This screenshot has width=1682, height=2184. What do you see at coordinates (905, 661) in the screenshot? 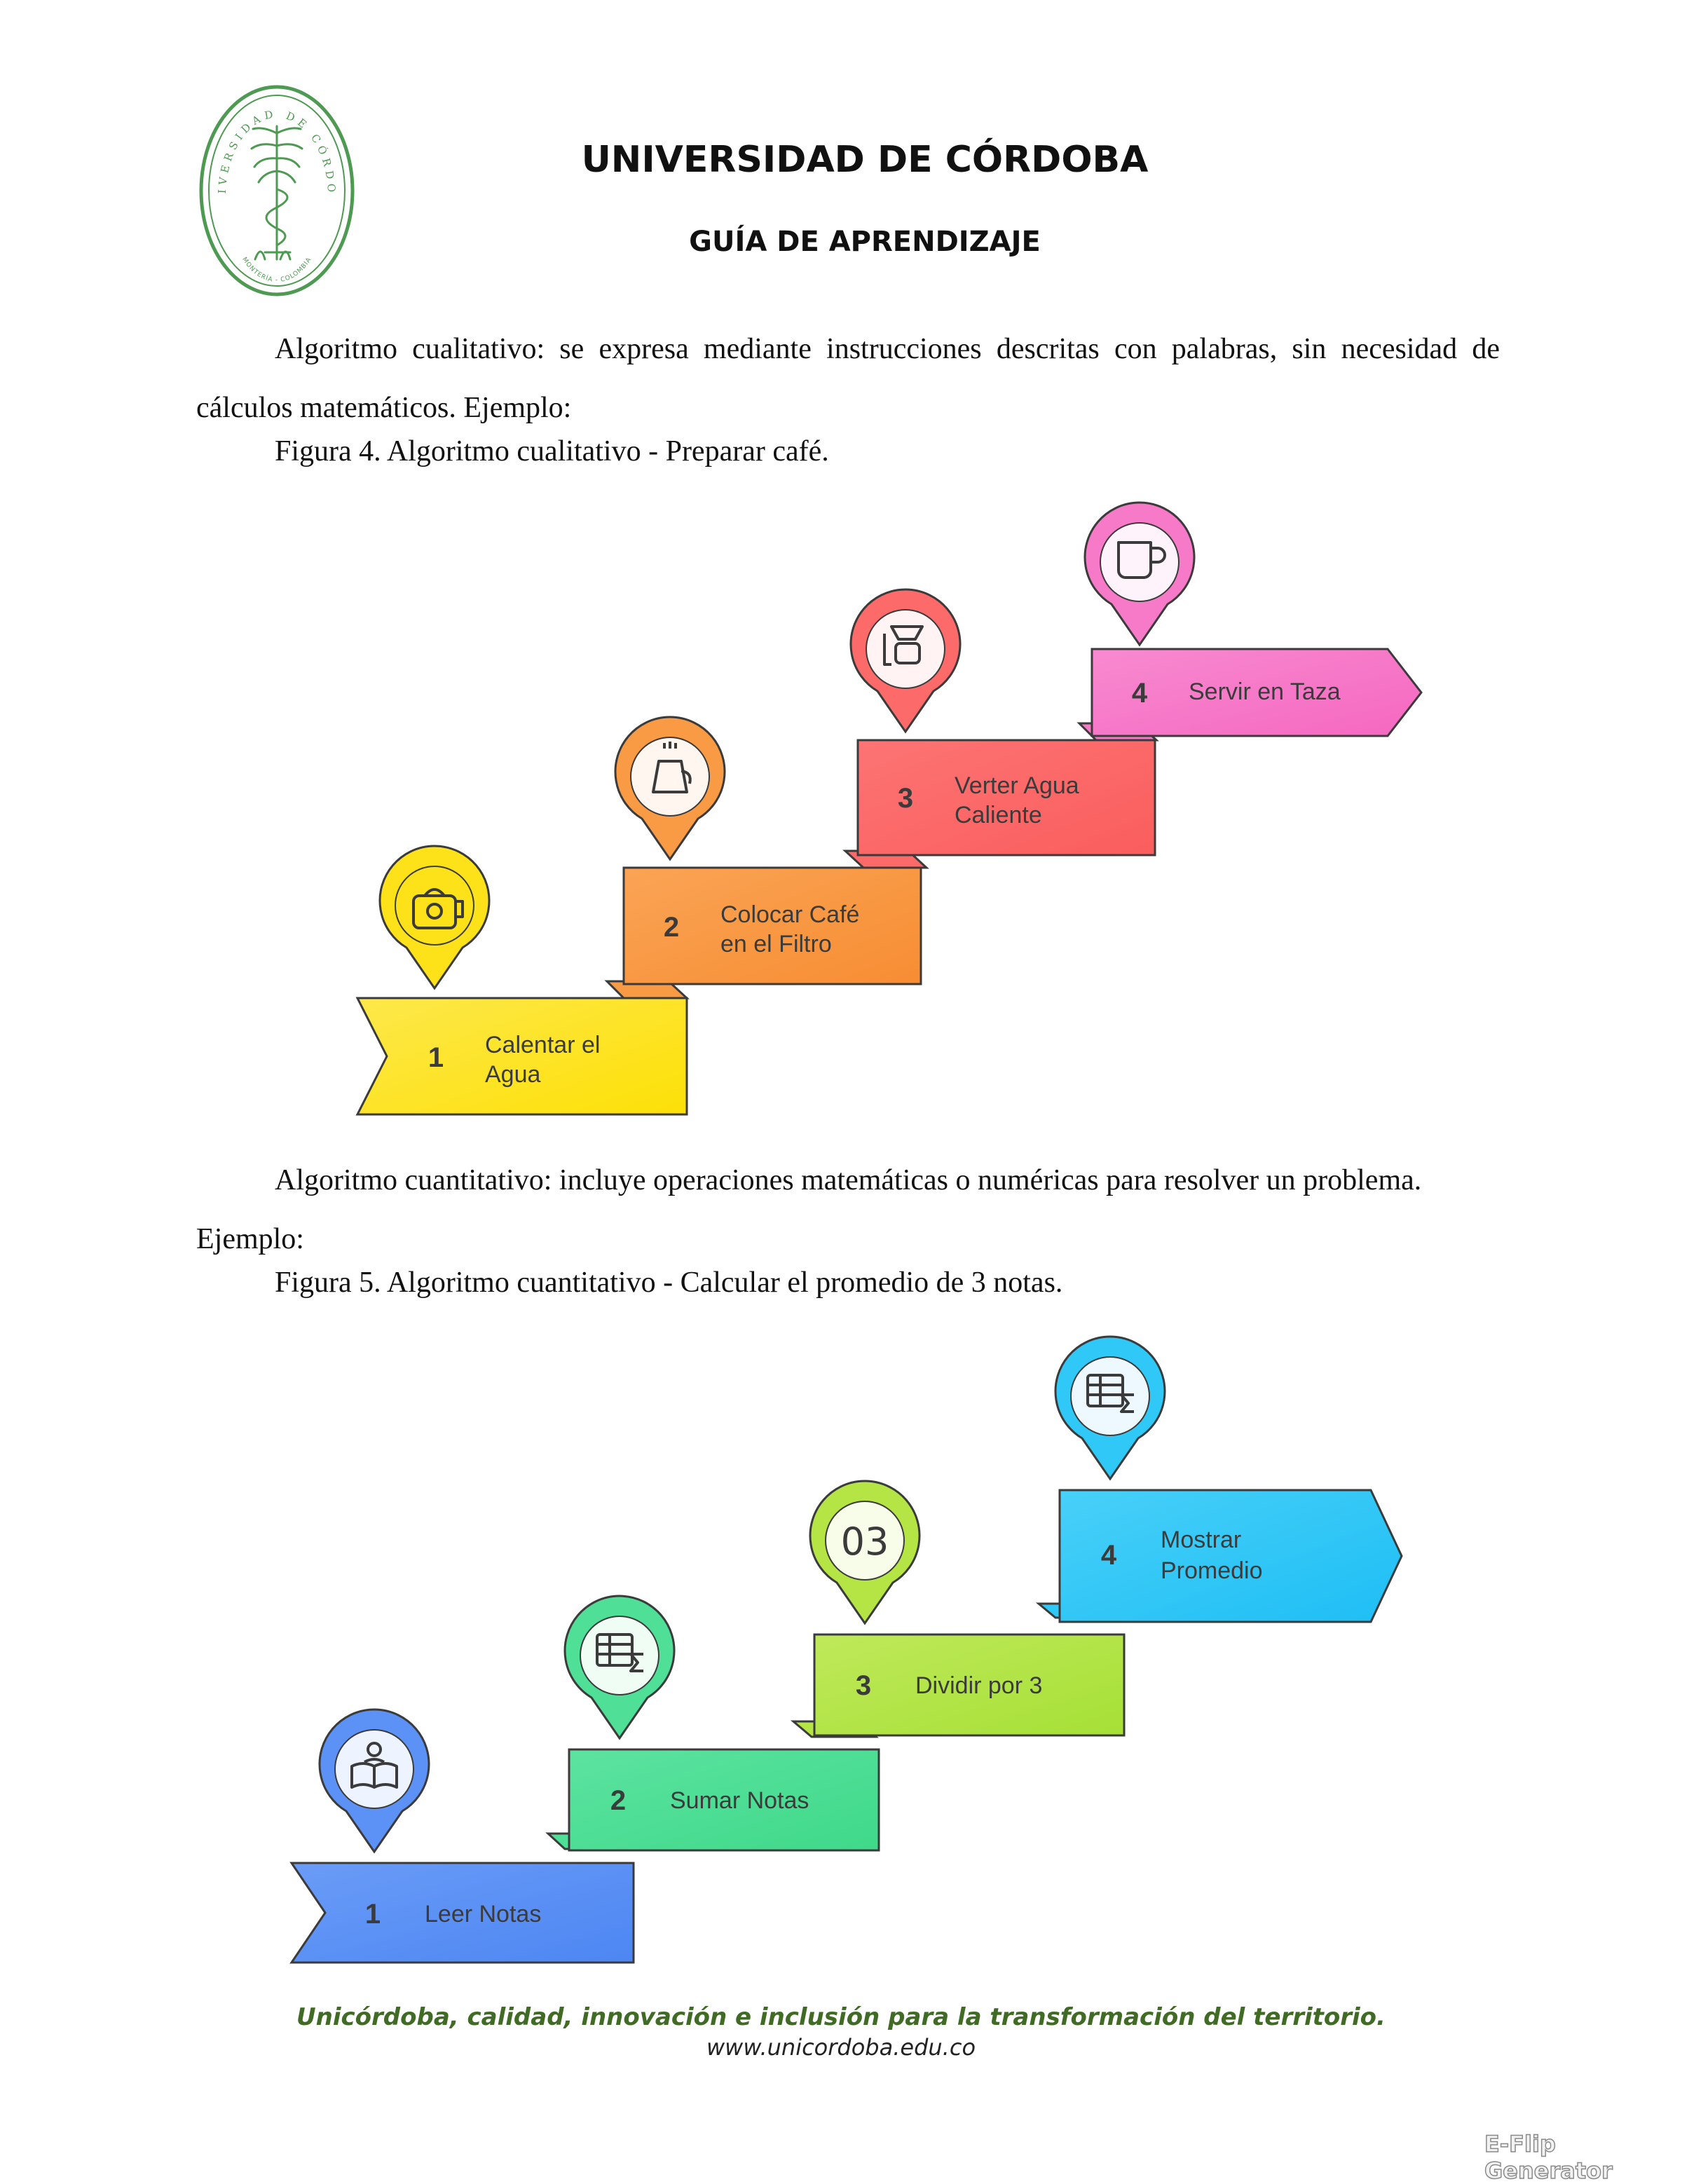
I see `pour-over-icon` at bounding box center [905, 661].